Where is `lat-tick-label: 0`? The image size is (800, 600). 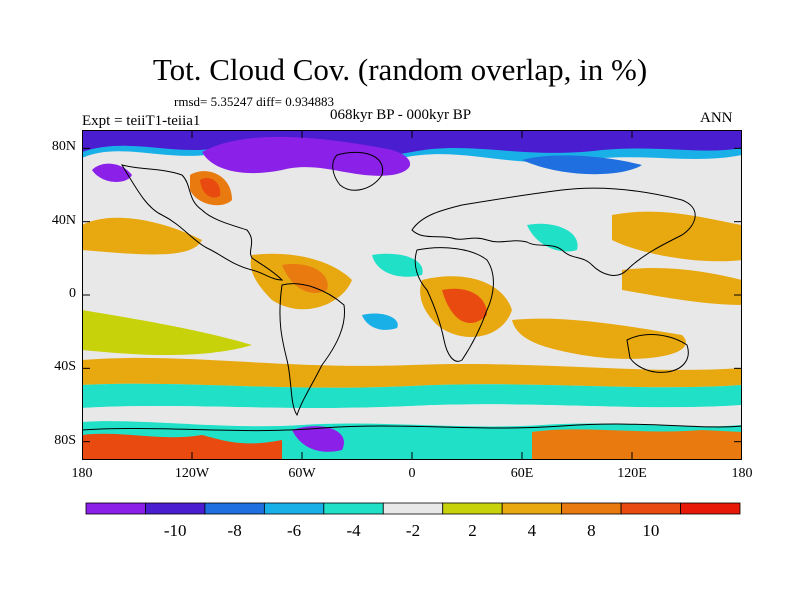 lat-tick-label: 0 is located at coordinates (72, 293).